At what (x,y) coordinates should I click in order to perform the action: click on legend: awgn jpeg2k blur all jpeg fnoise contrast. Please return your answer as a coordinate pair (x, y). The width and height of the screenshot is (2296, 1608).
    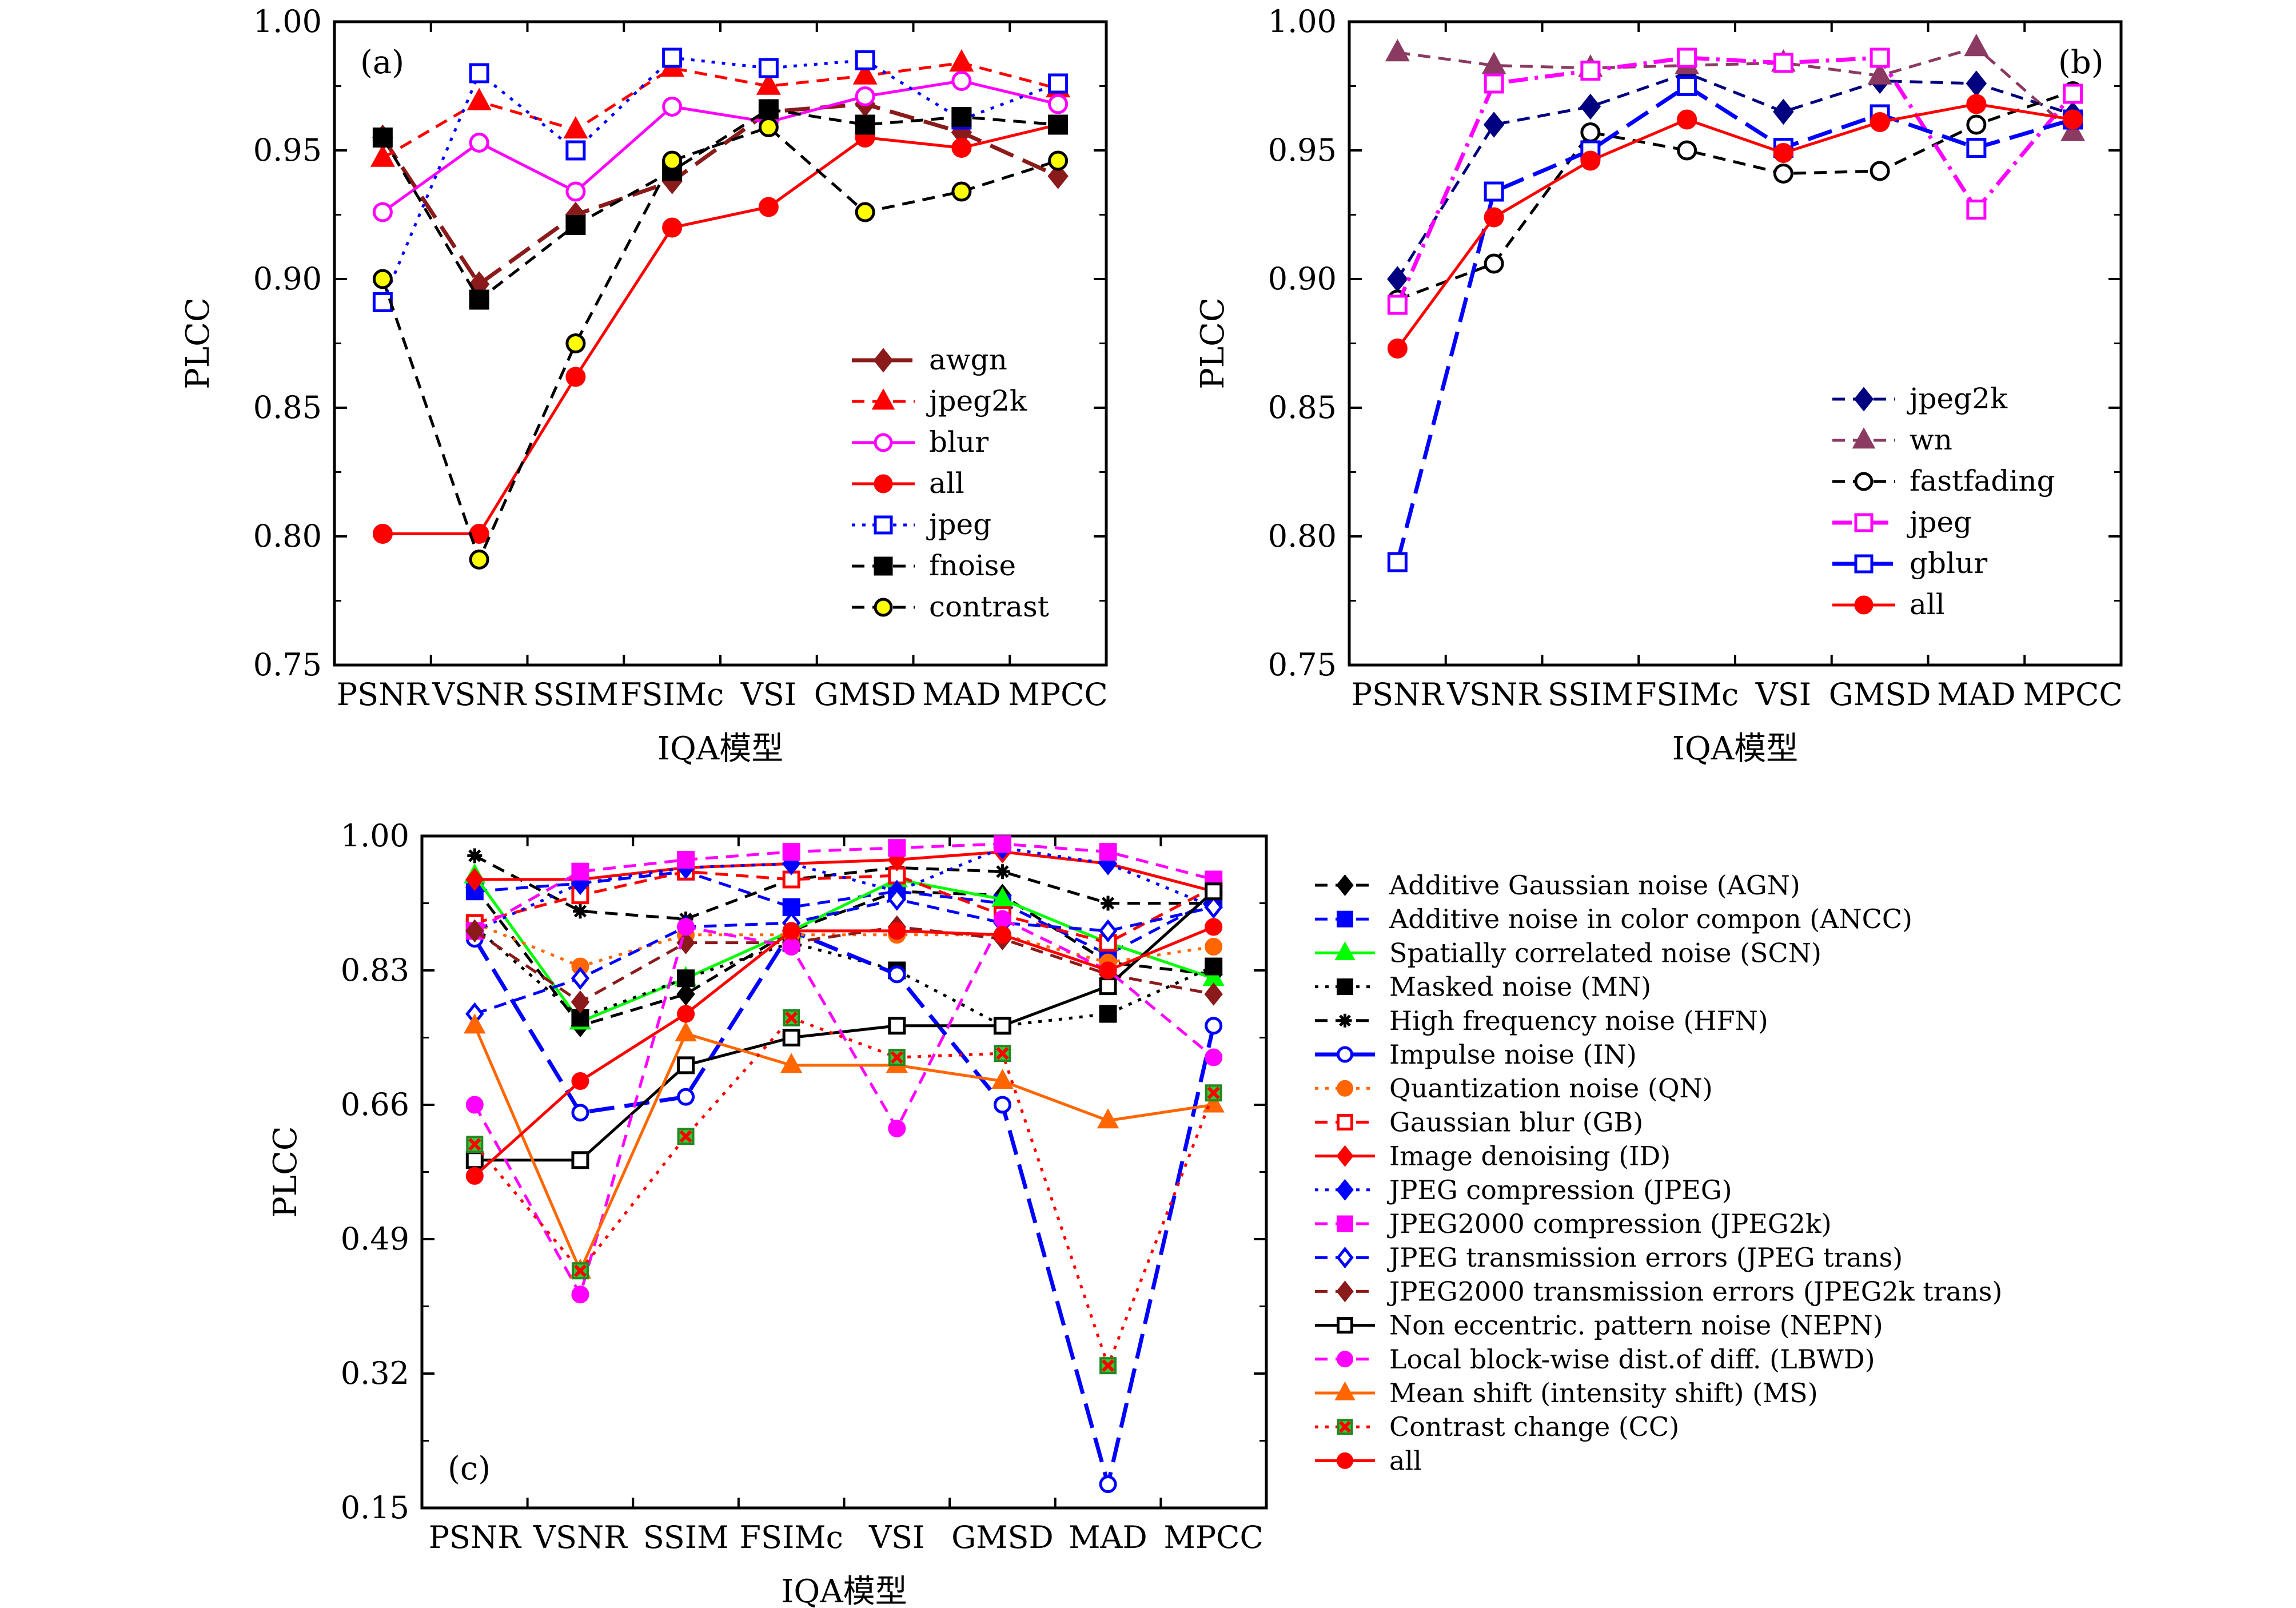
    Looking at the image, I should click on (951, 483).